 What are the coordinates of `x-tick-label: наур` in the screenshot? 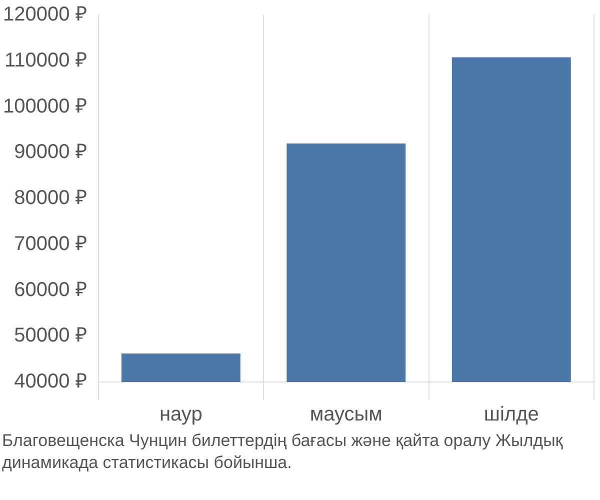 It's located at (180, 415).